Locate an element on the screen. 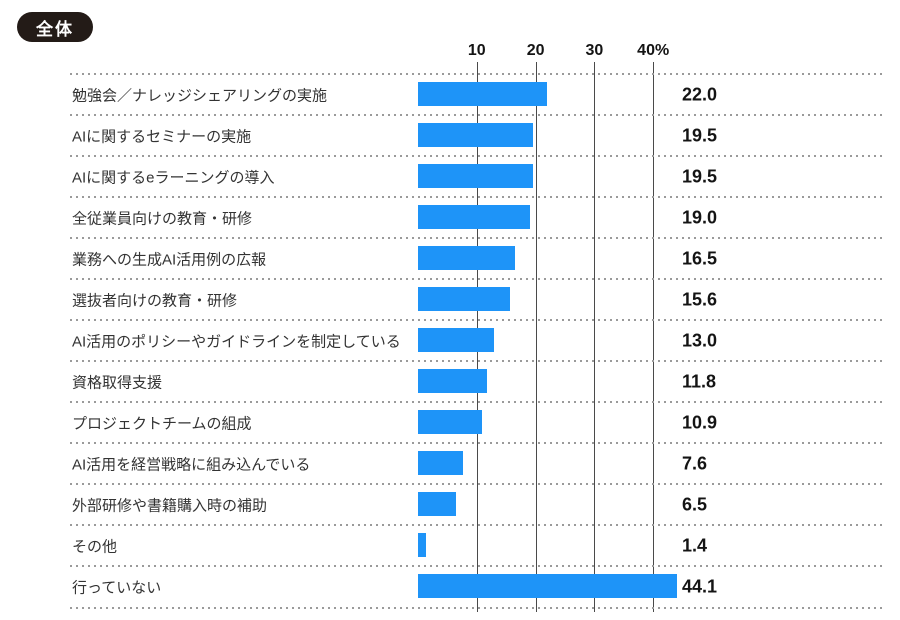  category-label: AIに関するeラーニングの導入 is located at coordinates (173, 177).